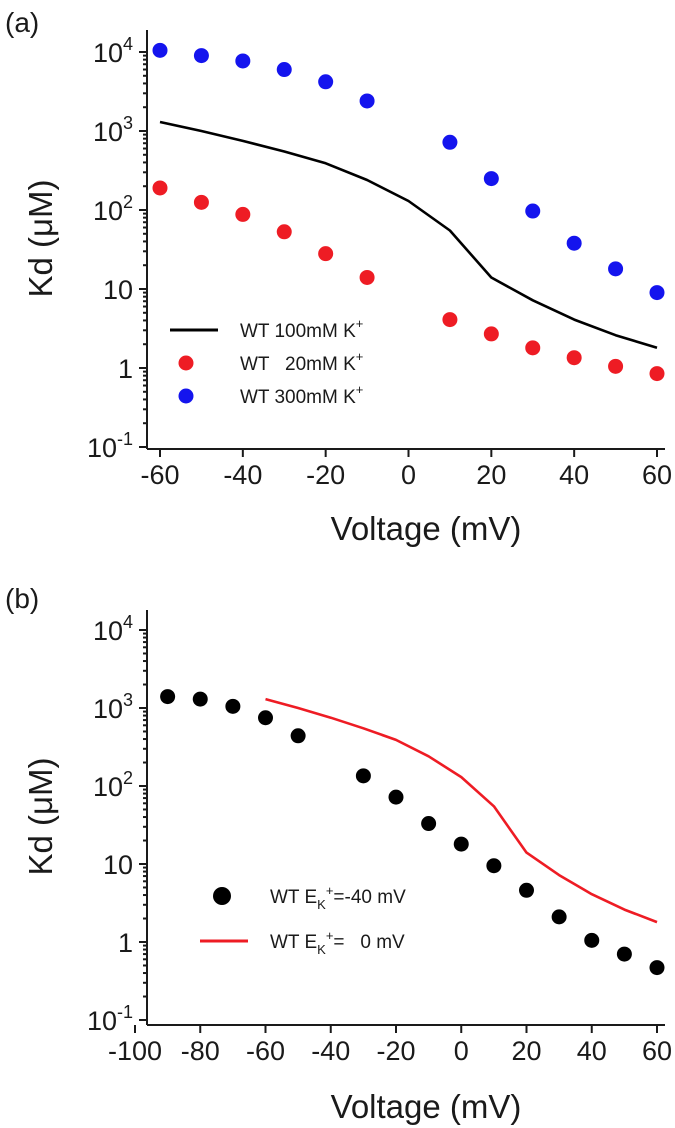 Image resolution: width=675 pixels, height=1128 pixels. Describe the element at coordinates (330, 1051) in the screenshot. I see `x-tick-label: -40` at that location.